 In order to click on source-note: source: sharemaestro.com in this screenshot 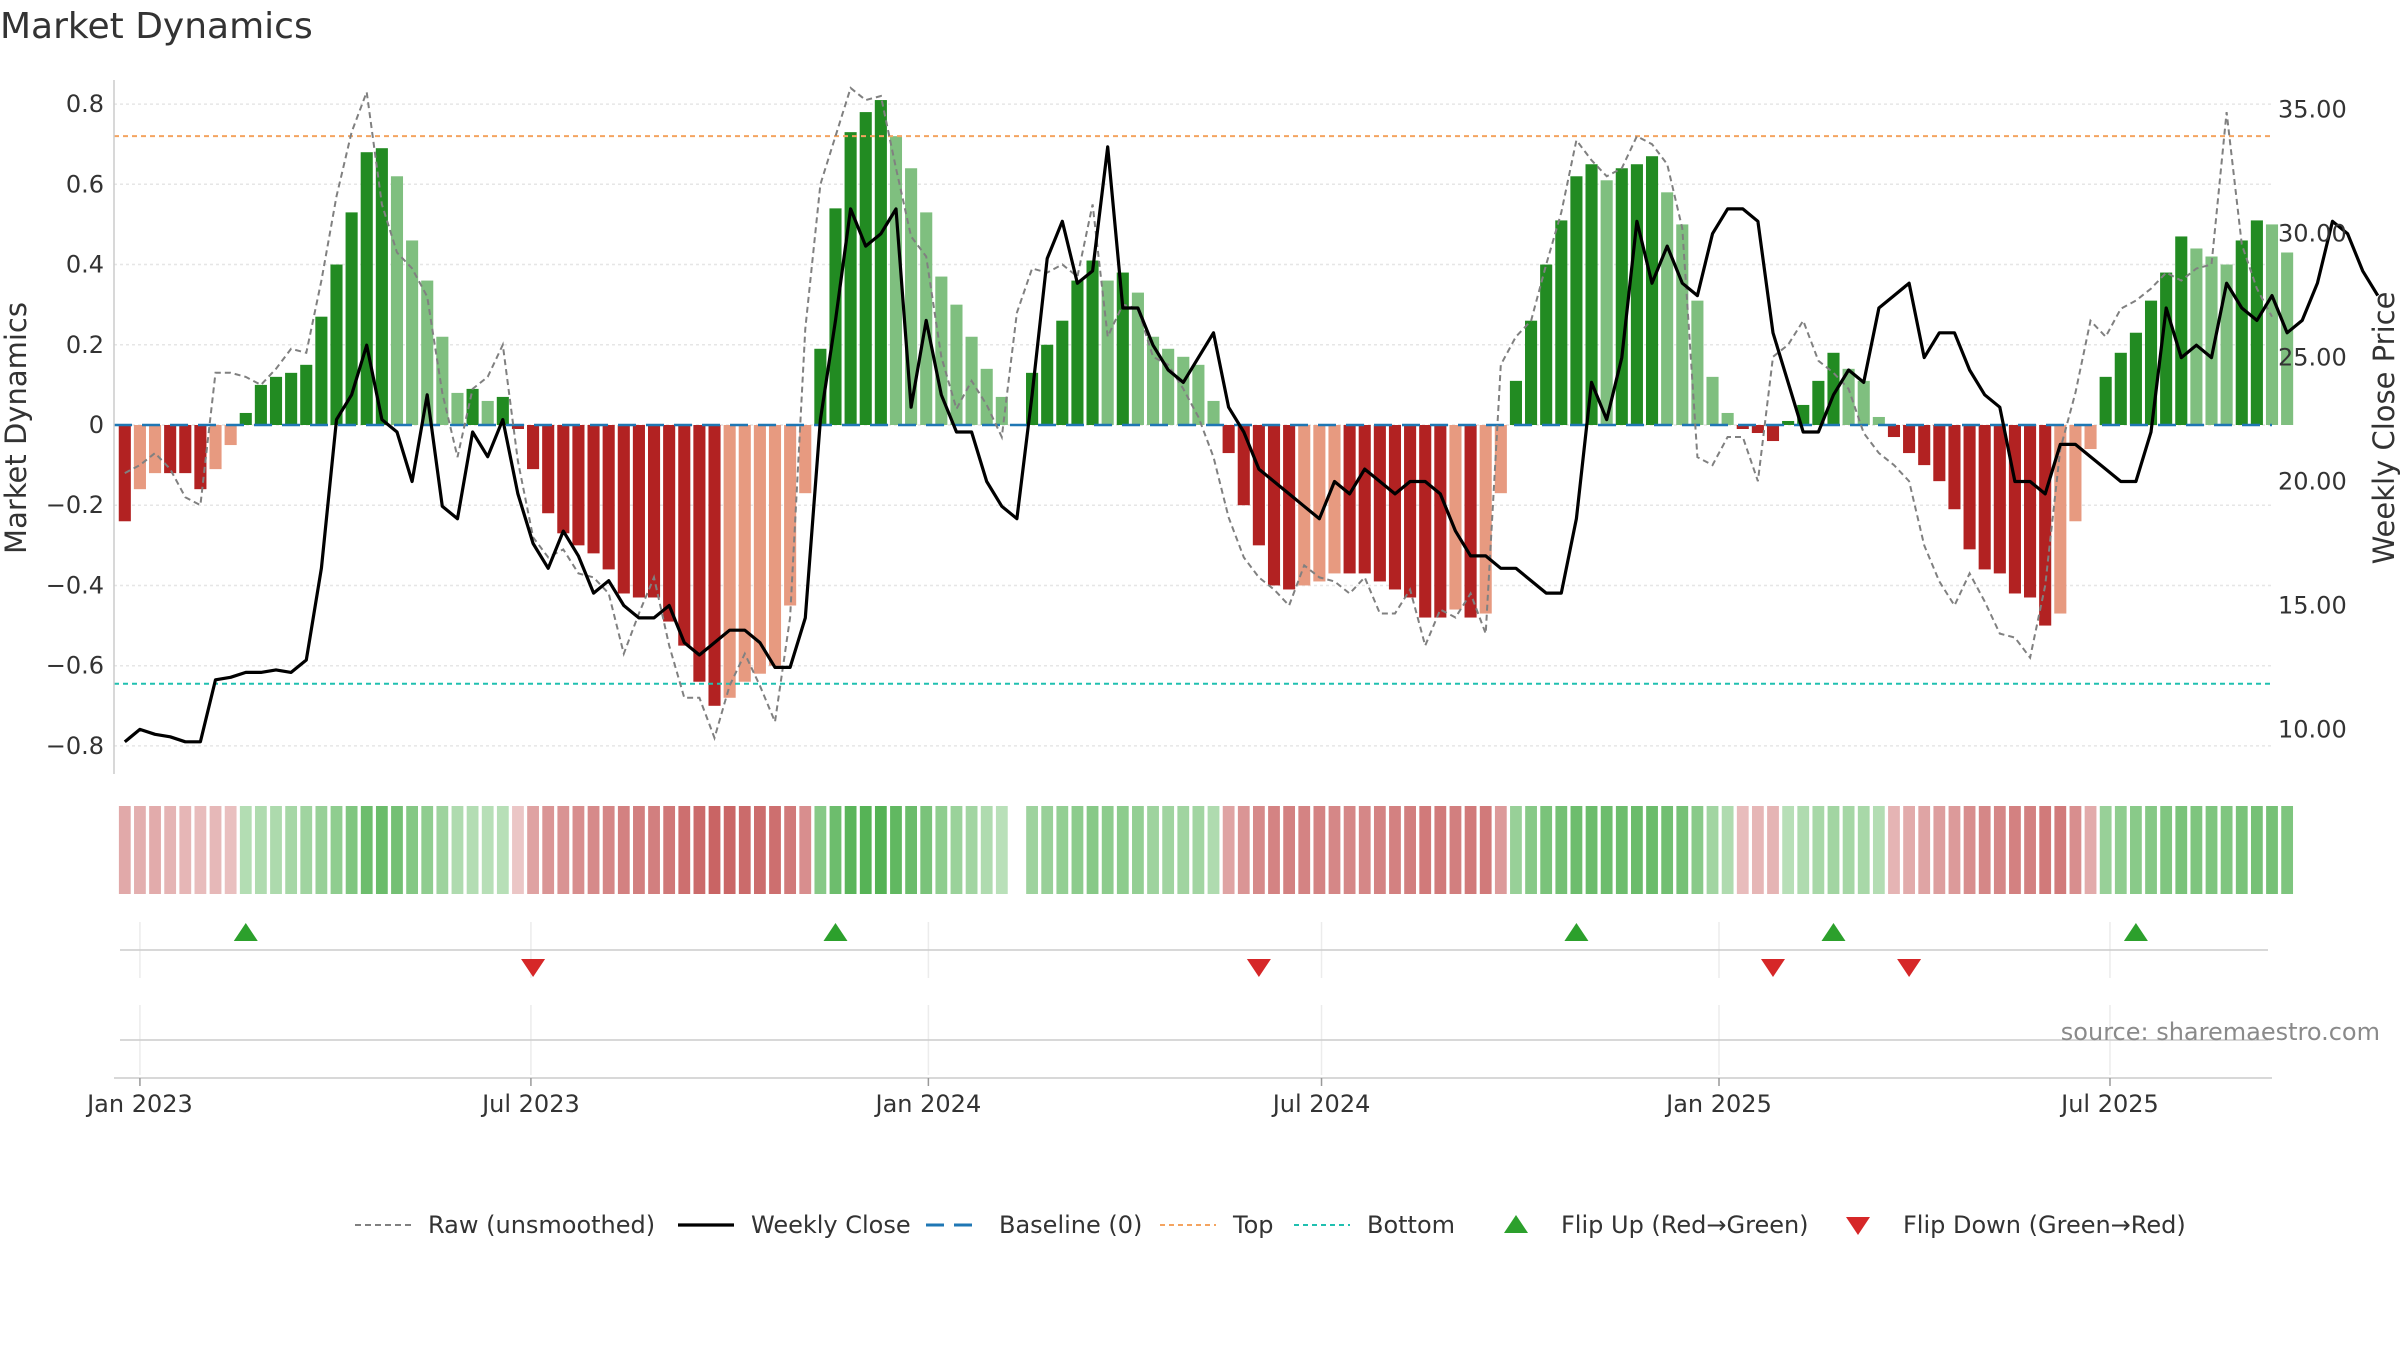, I will do `click(2220, 1032)`.